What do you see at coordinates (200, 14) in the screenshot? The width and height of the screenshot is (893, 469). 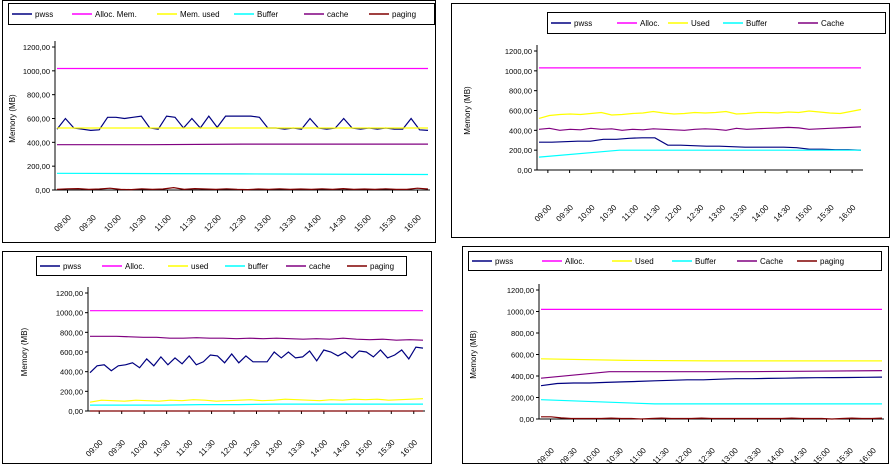 I see `legend-label: Mem. used` at bounding box center [200, 14].